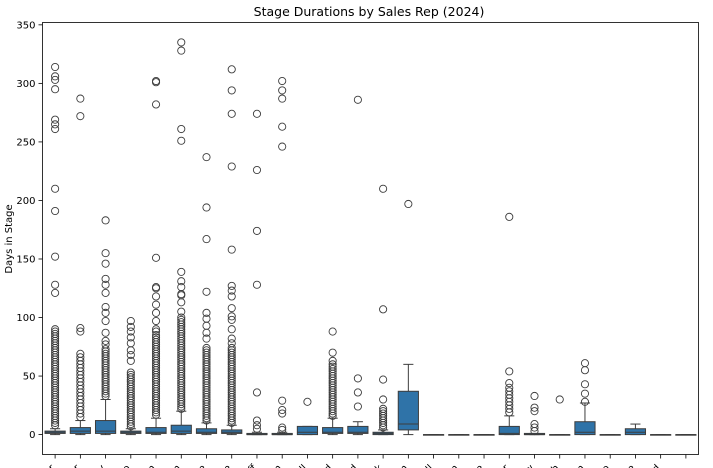 Image resolution: width=713 pixels, height=468 pixels. I want to click on y-tick-label-100: 100, so click(25, 318).